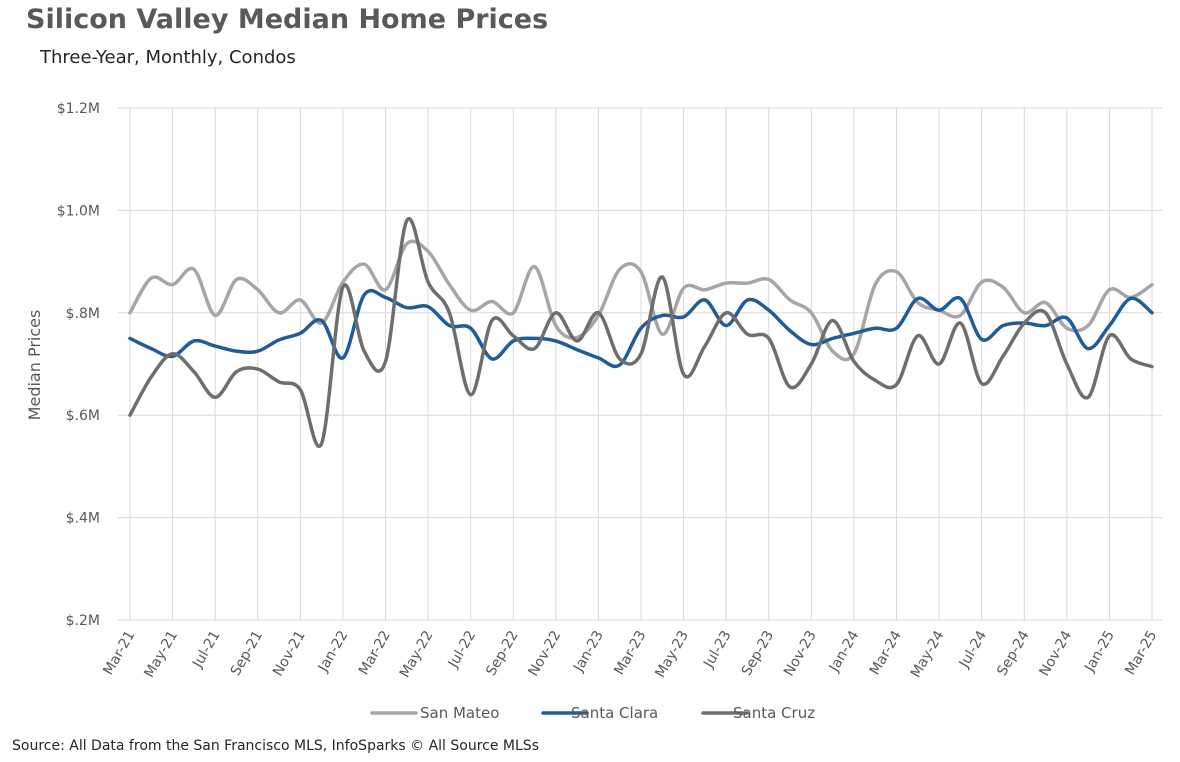 The height and width of the screenshot is (762, 1180). I want to click on x-tick-label: Jul-21, so click(206, 649).